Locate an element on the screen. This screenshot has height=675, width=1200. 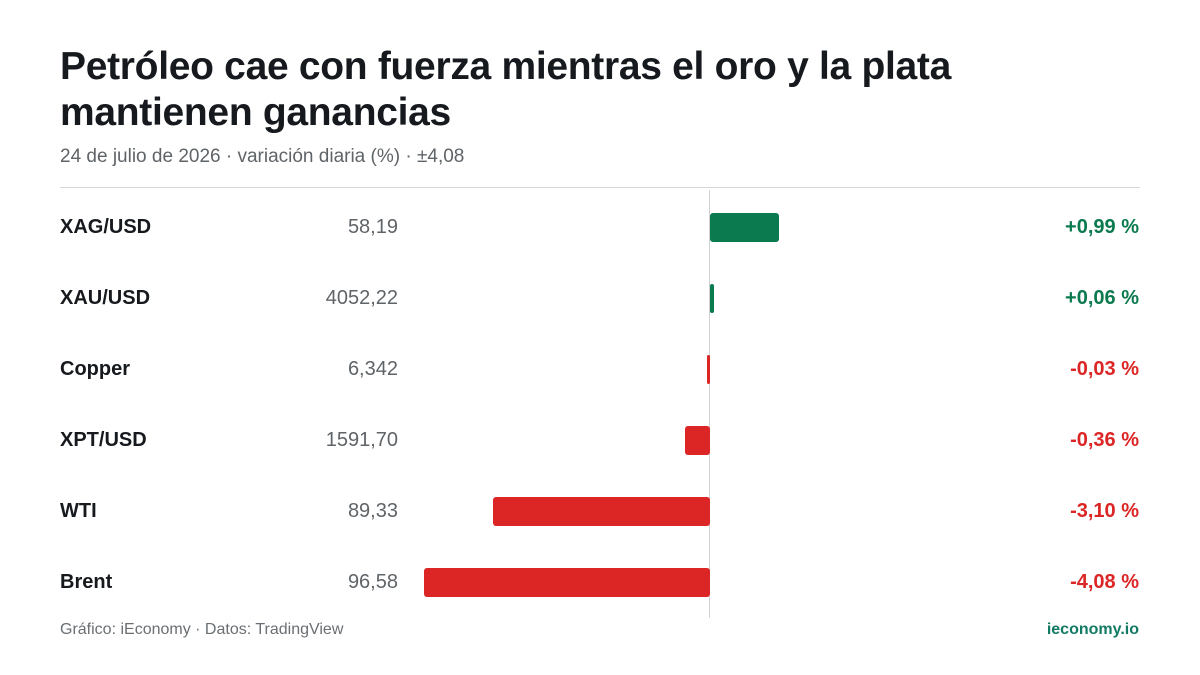
bar-wti is located at coordinates (601, 511).